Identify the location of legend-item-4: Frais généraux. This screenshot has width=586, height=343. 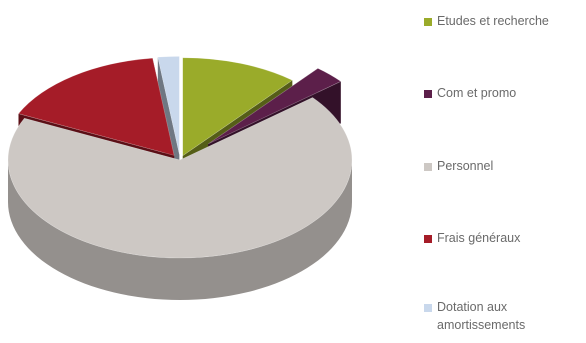
(472, 238).